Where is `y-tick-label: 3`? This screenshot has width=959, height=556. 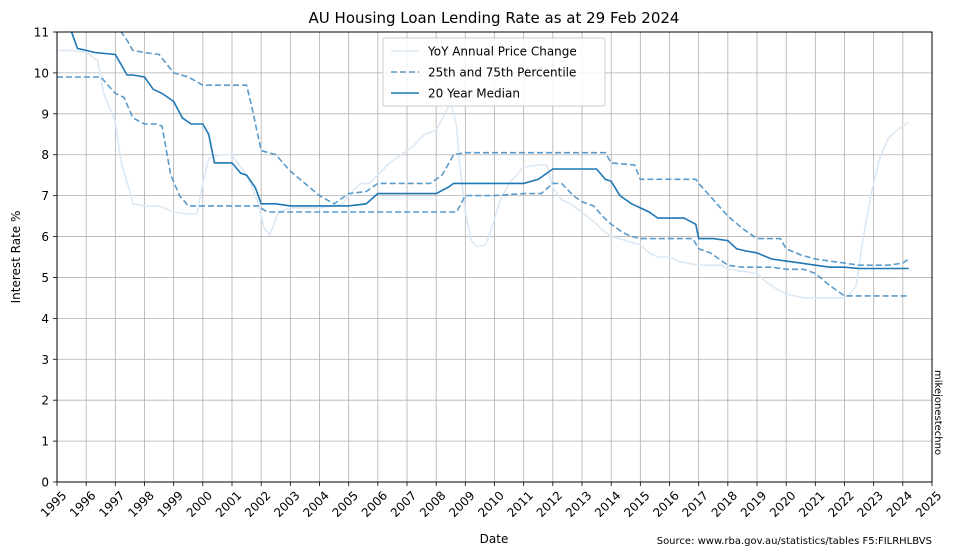 y-tick-label: 3 is located at coordinates (45, 360).